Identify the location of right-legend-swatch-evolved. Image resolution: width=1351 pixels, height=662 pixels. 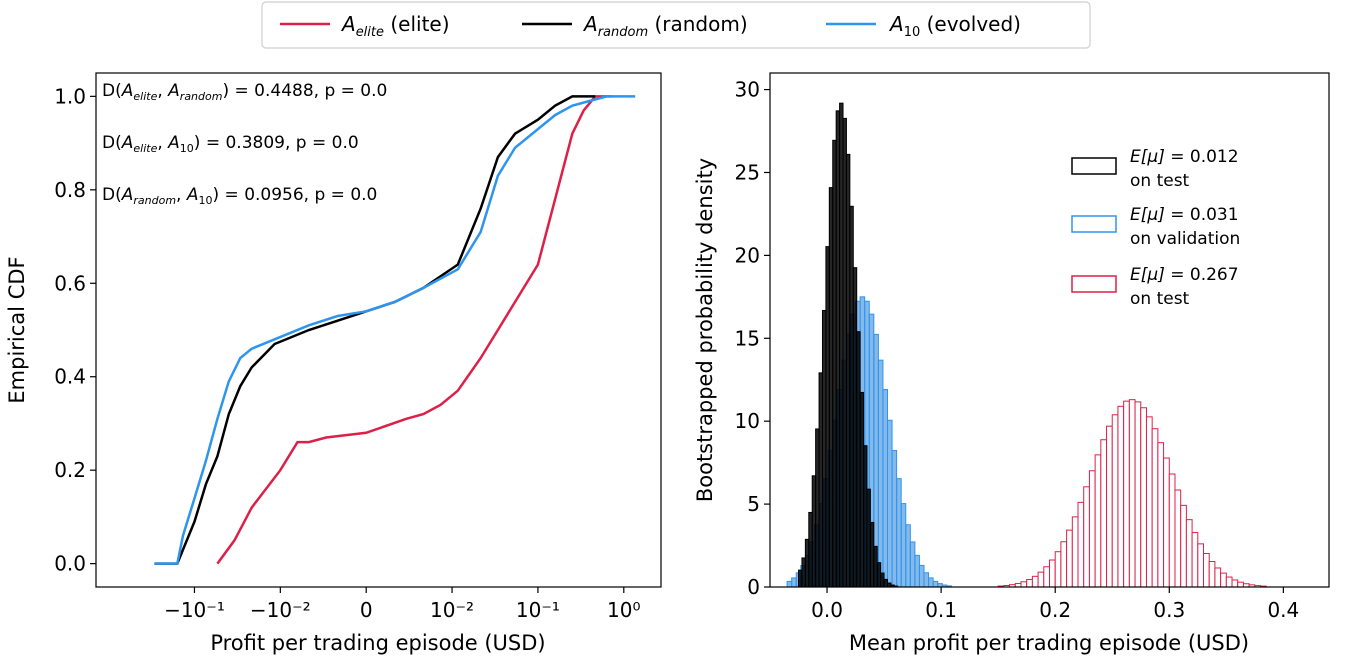
(1094, 224).